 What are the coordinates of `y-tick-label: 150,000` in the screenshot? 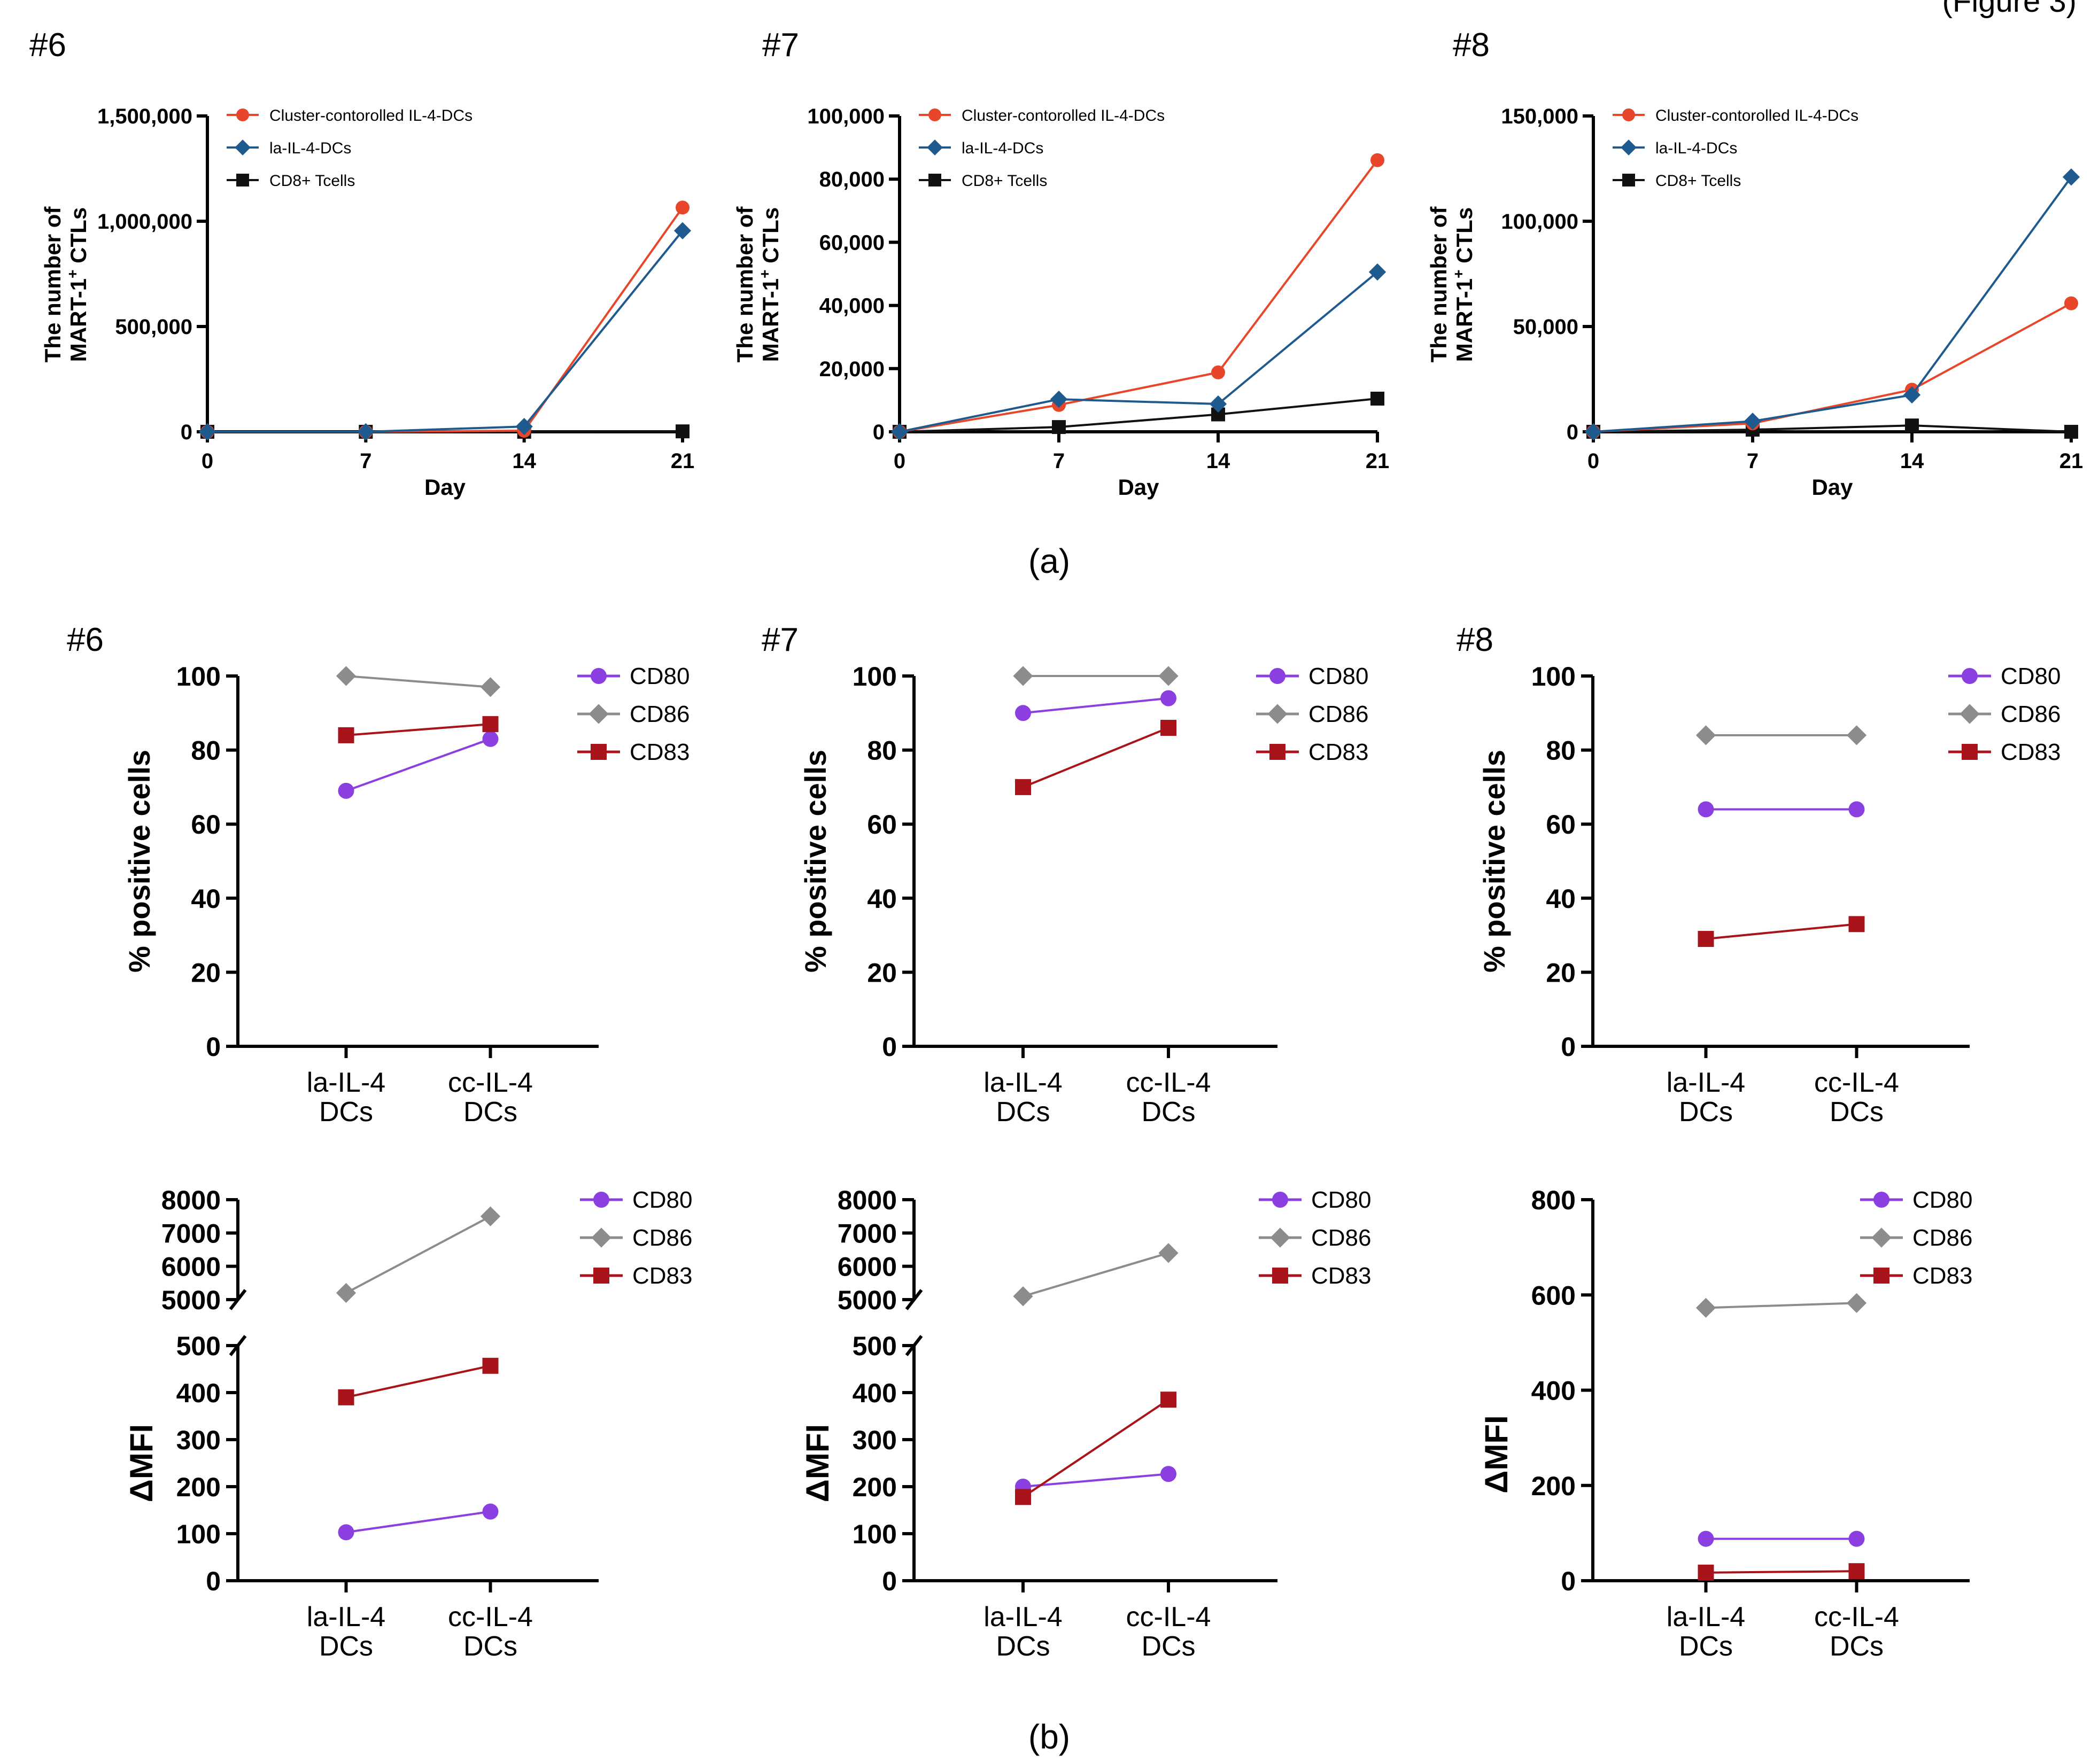 It's located at (1539, 116).